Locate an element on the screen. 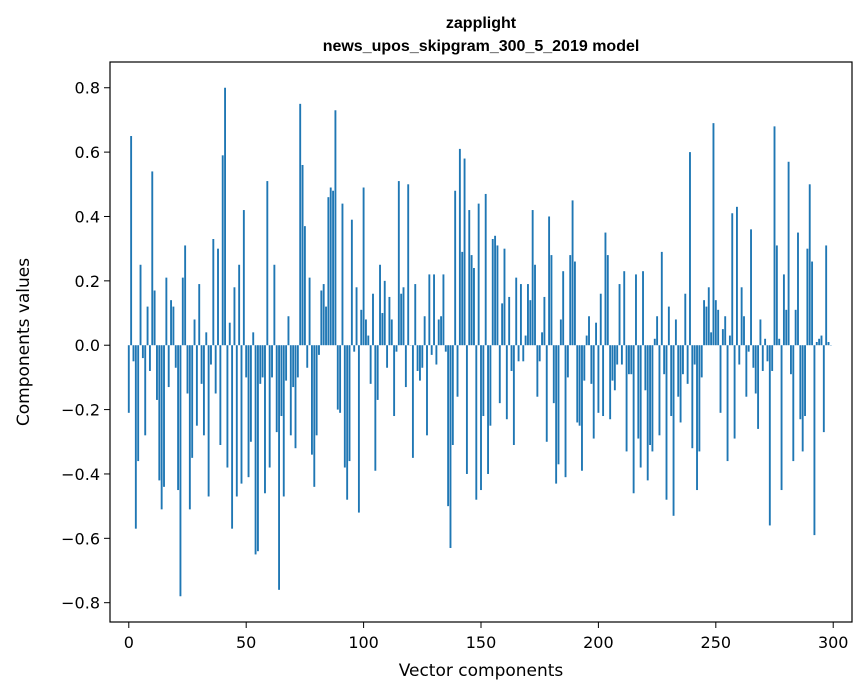 This screenshot has height=696, width=867. x-tick-label: 150 is located at coordinates (481, 642).